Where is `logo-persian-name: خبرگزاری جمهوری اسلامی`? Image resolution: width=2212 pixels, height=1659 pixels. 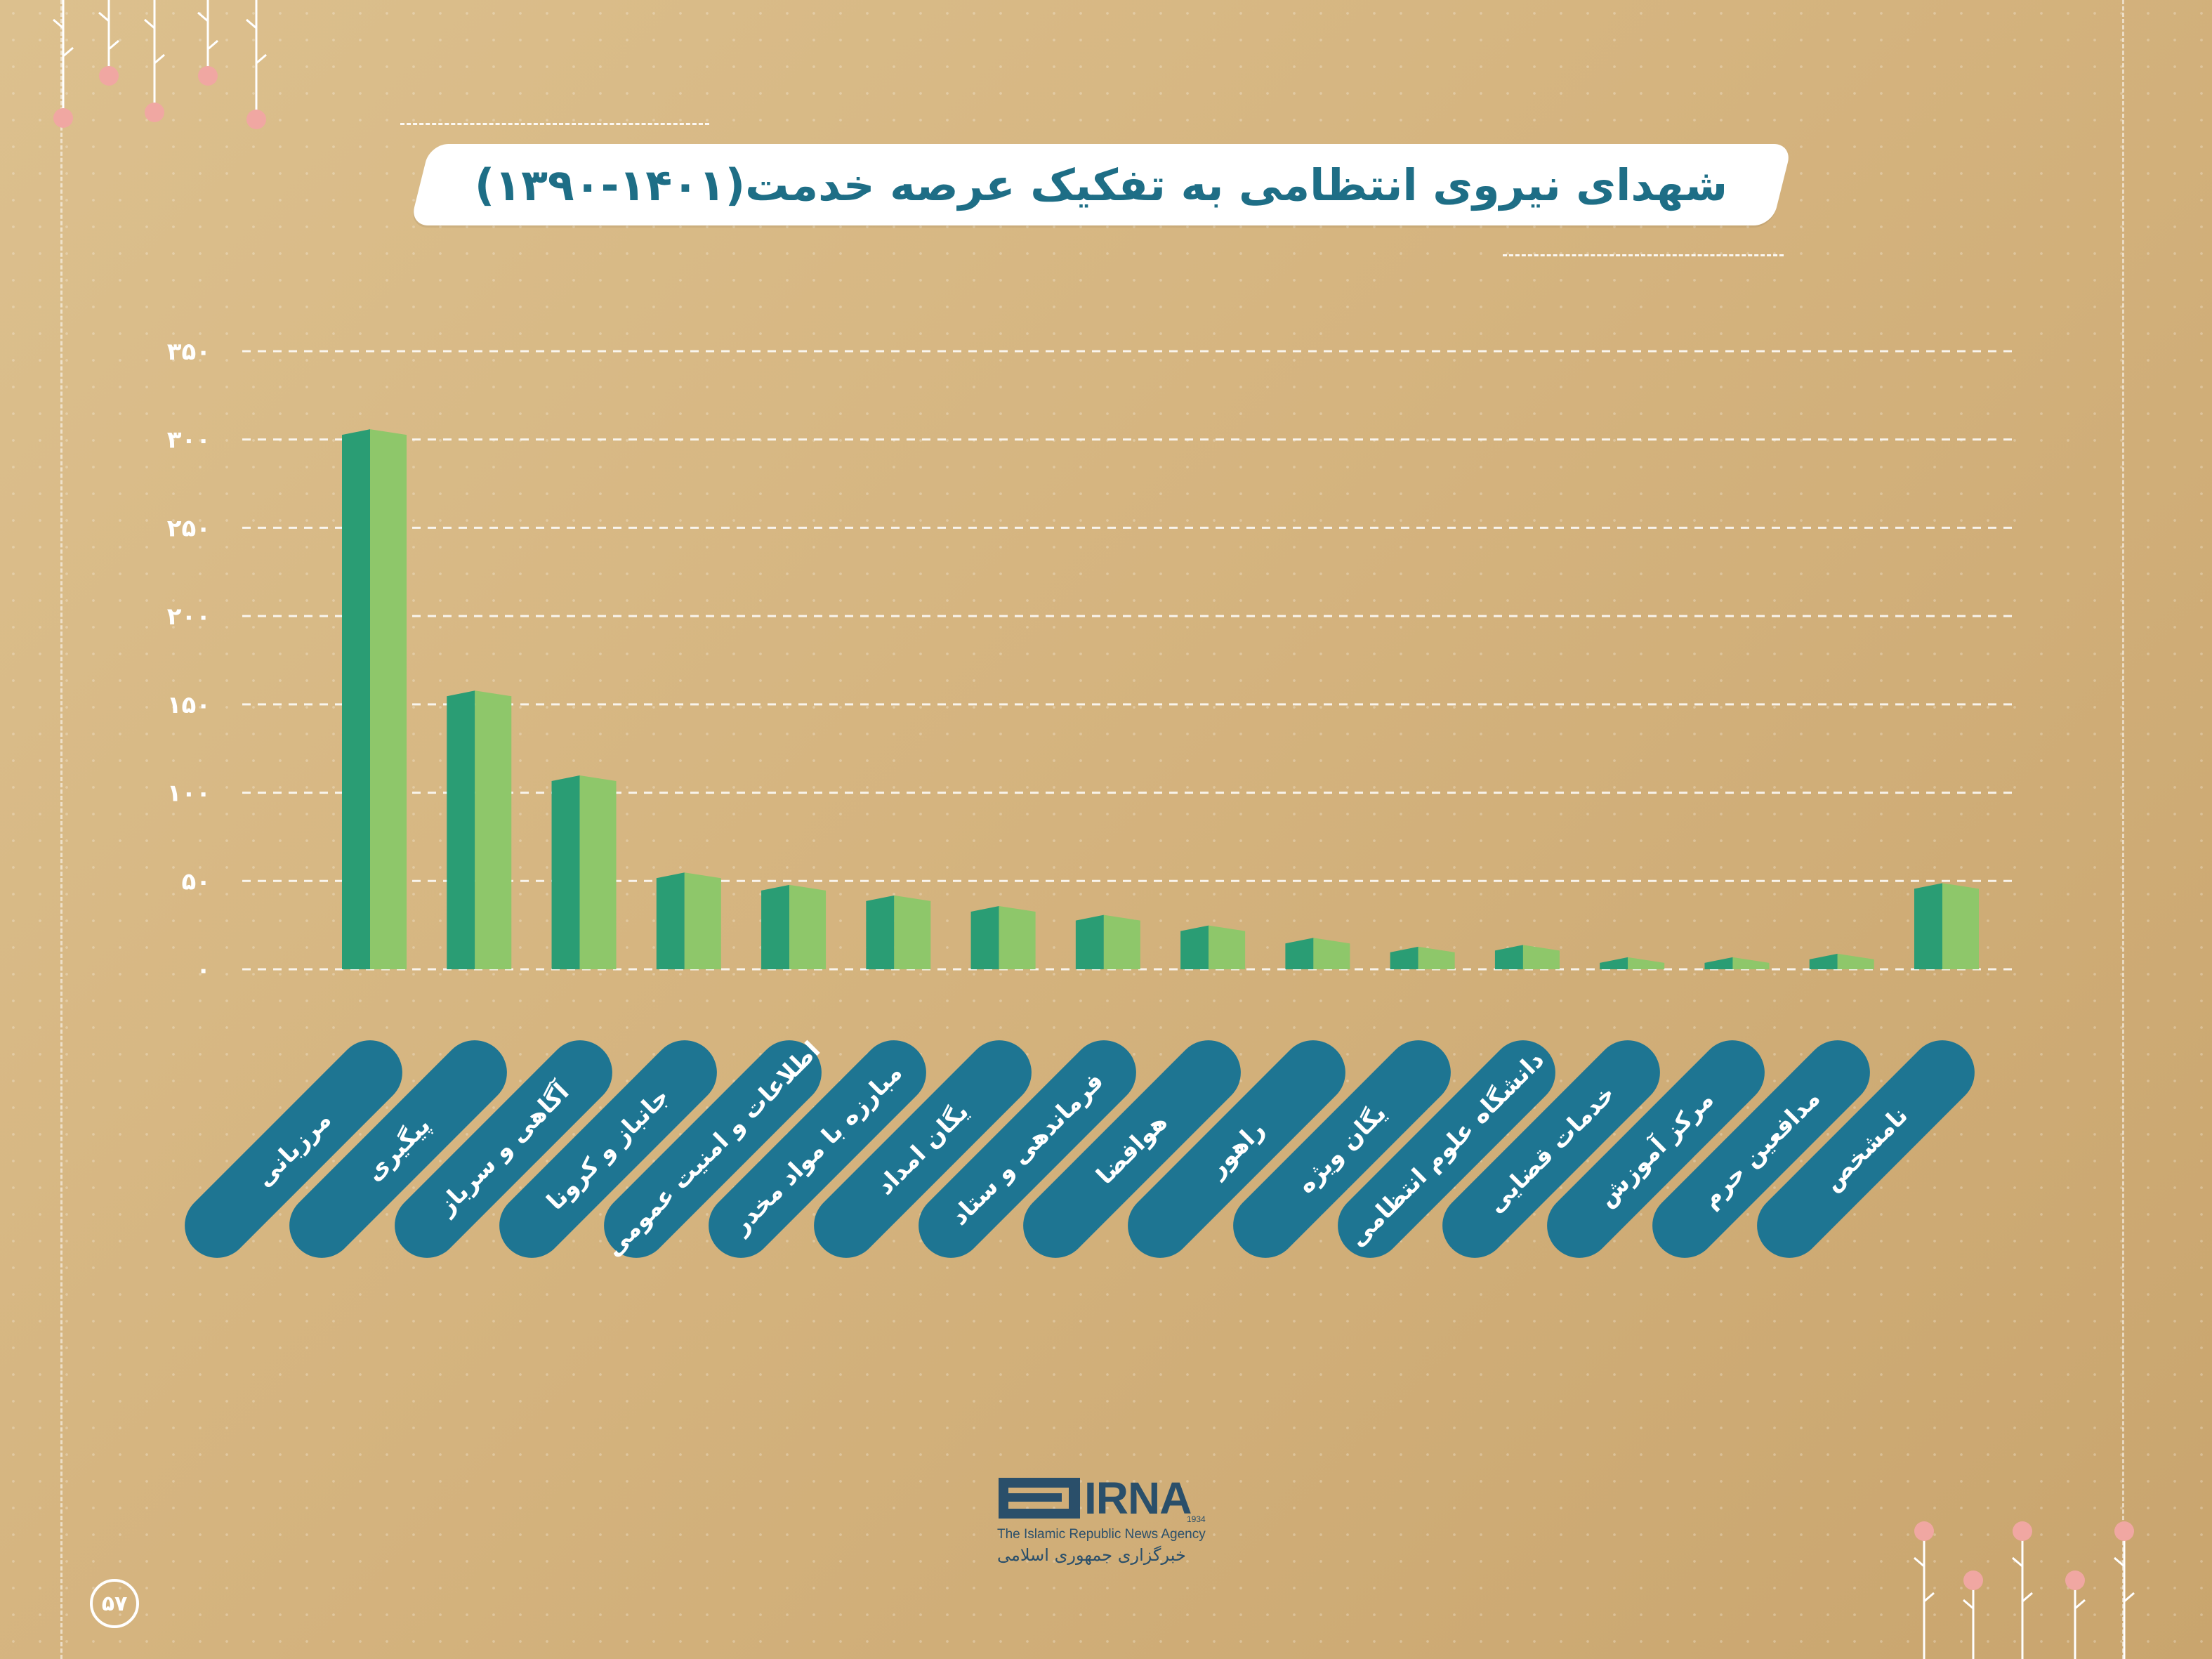
logo-persian-name: خبرگزاری جمهوری اسلامی is located at coordinates (1091, 1555).